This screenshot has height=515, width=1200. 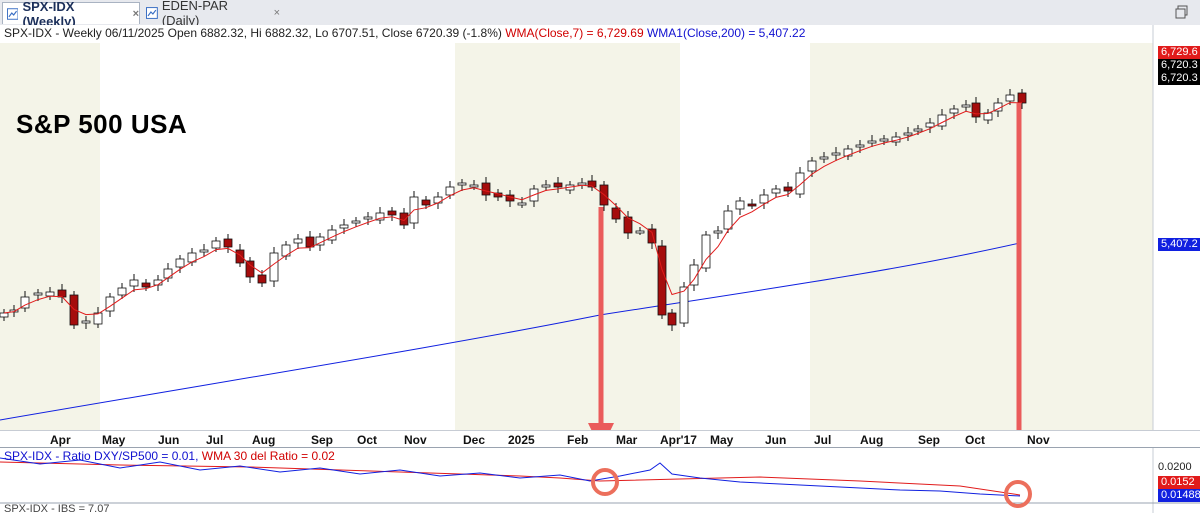 What do you see at coordinates (1179, 52) in the screenshot?
I see `wma-short-price-label: 6,729.6` at bounding box center [1179, 52].